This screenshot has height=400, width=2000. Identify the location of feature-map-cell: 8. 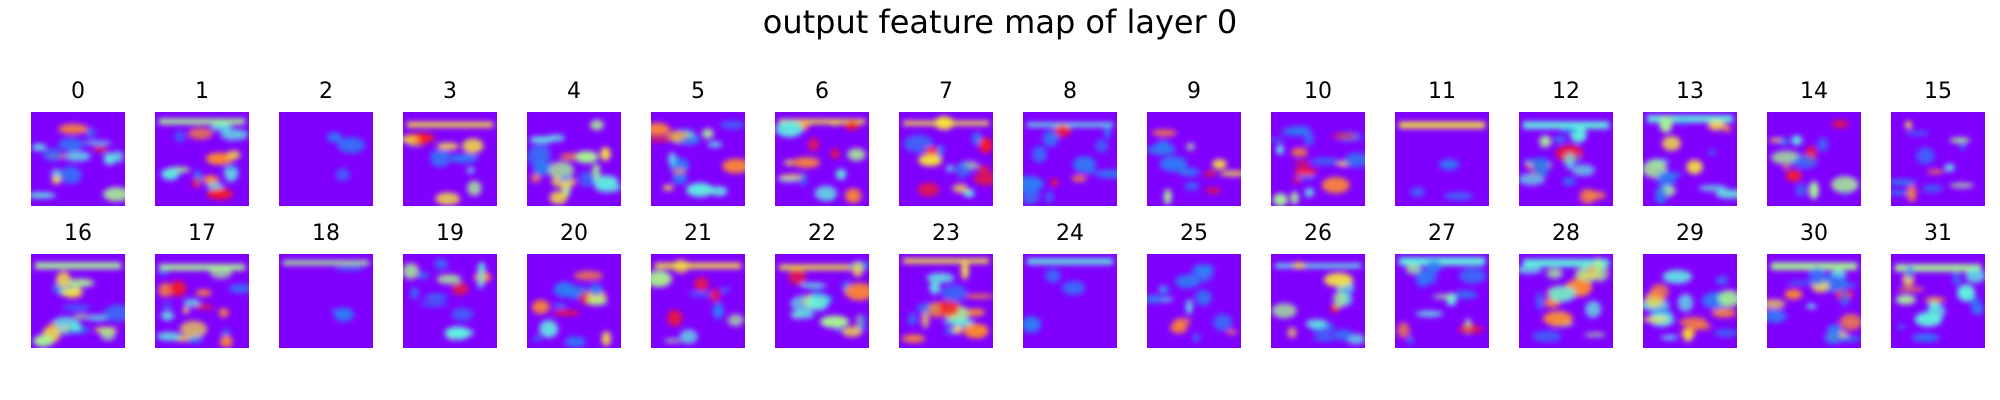
(1070, 142).